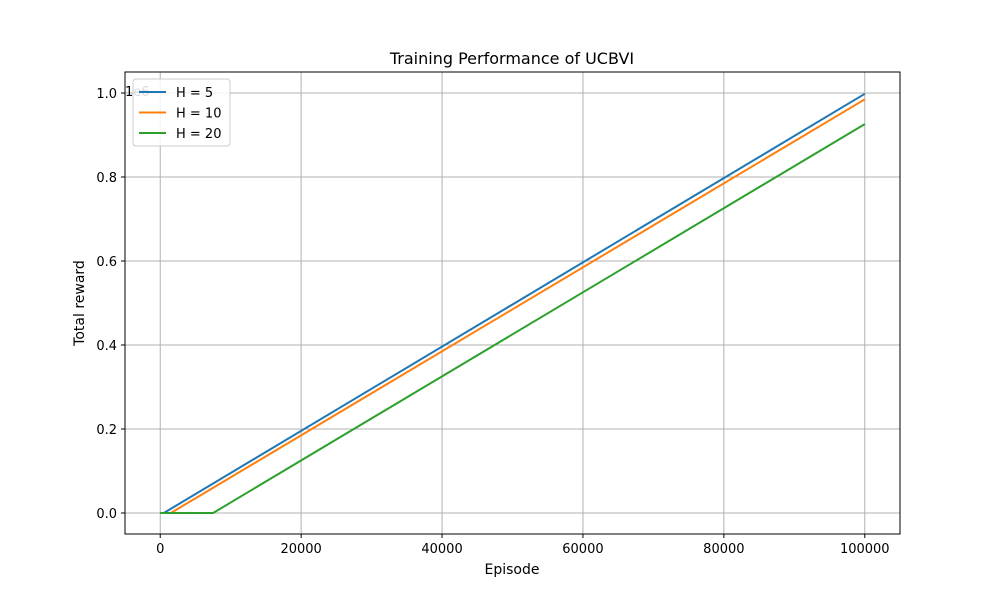 This screenshot has height=600, width=1000. Describe the element at coordinates (523, 545) in the screenshot. I see `x-axis-ticks: 0 20000 40000 60000 80000 100000` at that location.